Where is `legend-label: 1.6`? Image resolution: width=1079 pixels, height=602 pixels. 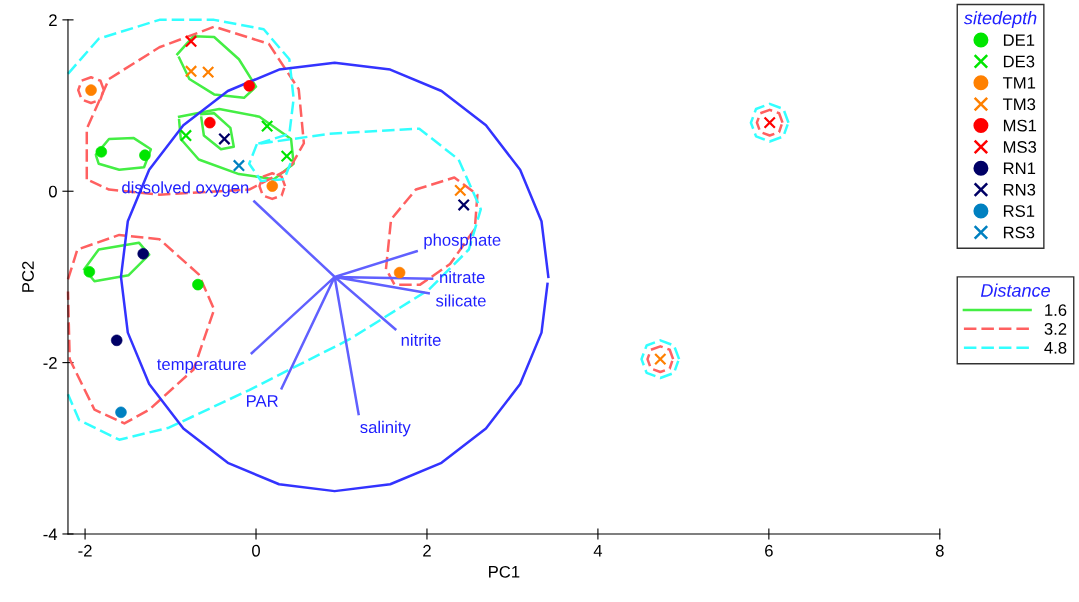 legend-label: 1.6 is located at coordinates (1056, 310).